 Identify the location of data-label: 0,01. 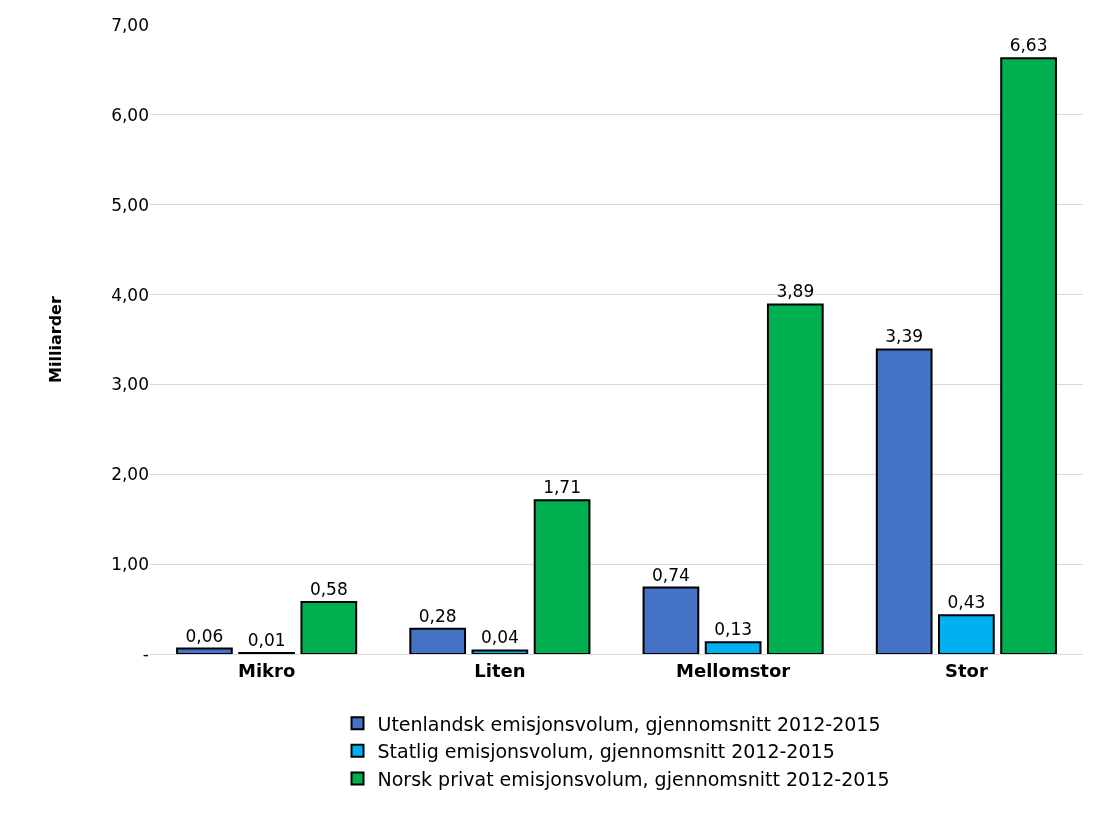
(266, 640).